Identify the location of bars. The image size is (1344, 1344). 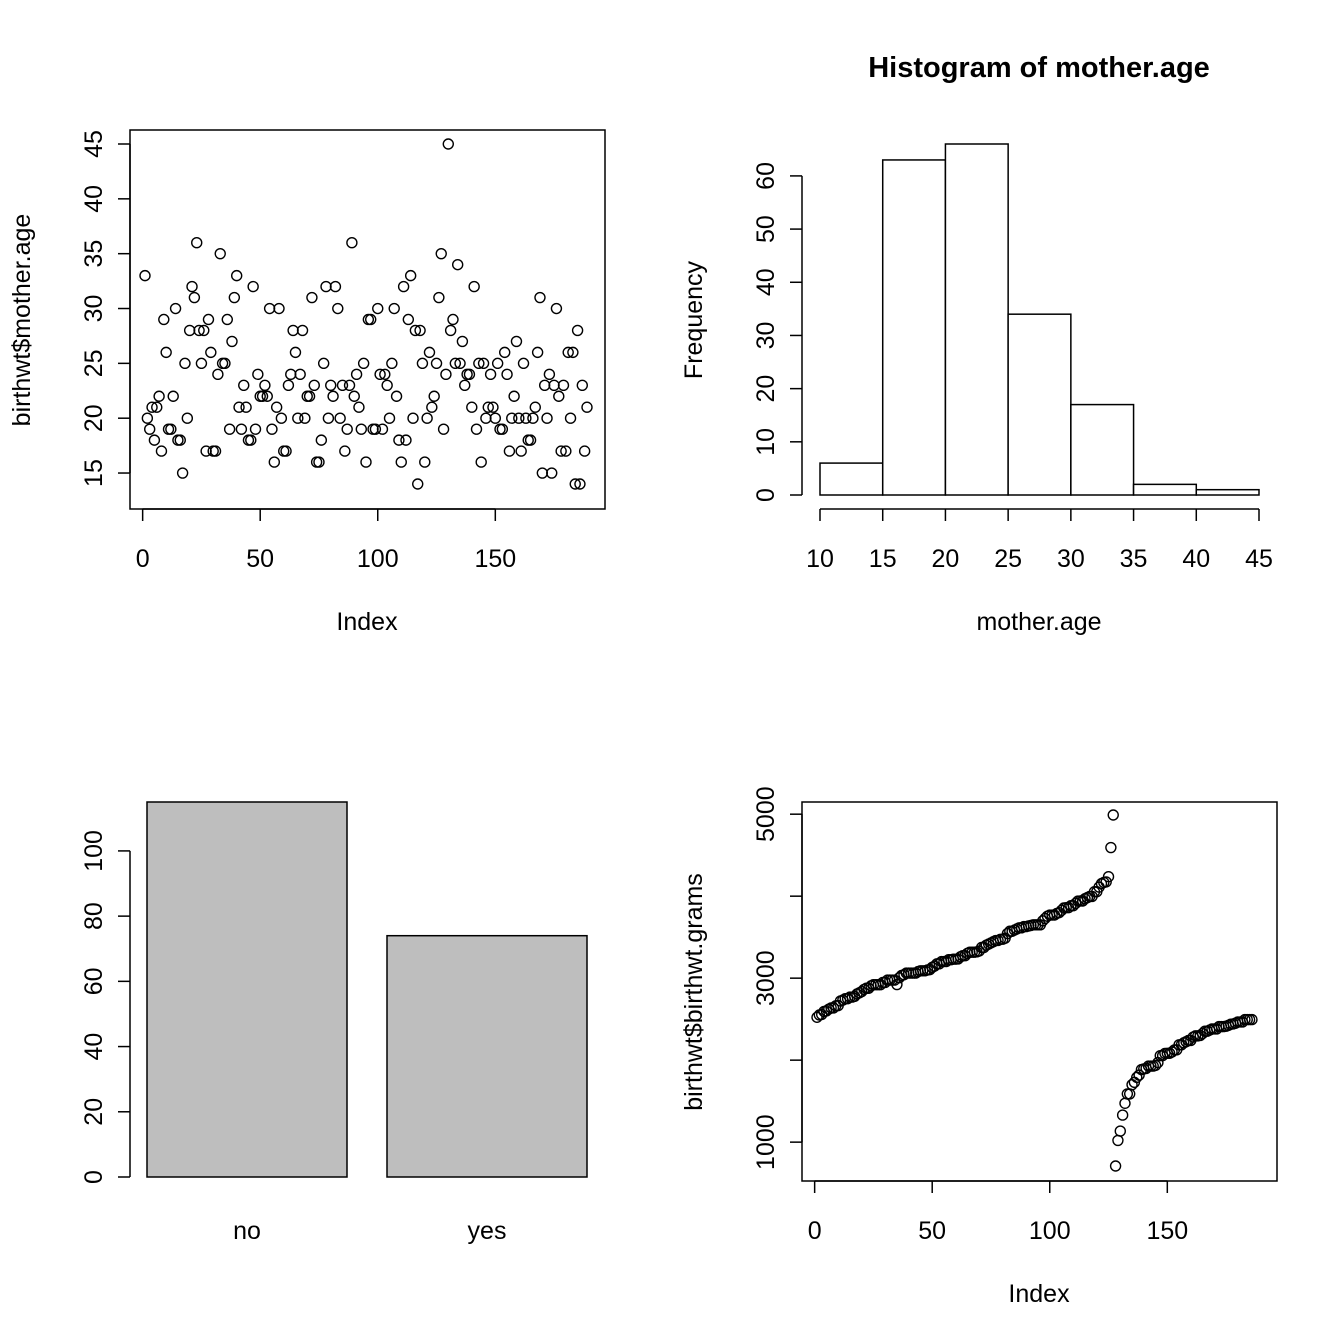
(367, 989).